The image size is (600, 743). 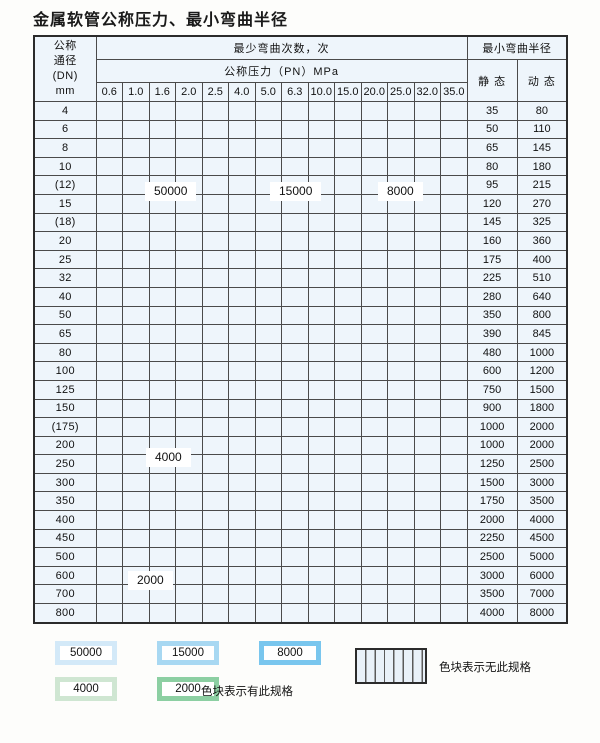 What do you see at coordinates (65, 111) in the screenshot?
I see `dn-value: 4` at bounding box center [65, 111].